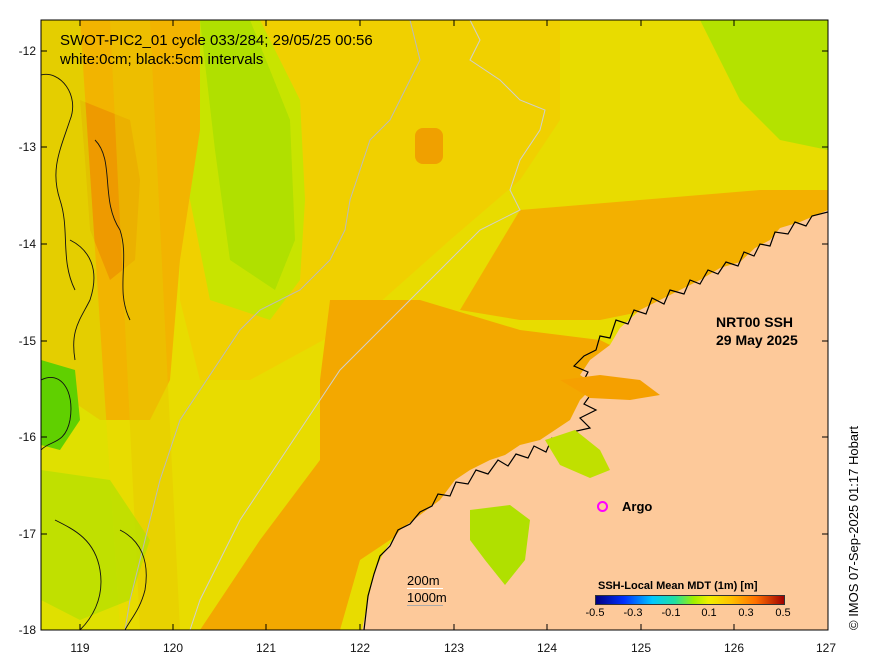 This screenshot has height=666, width=872. I want to click on colorbar-tick: 0.3, so click(746, 613).